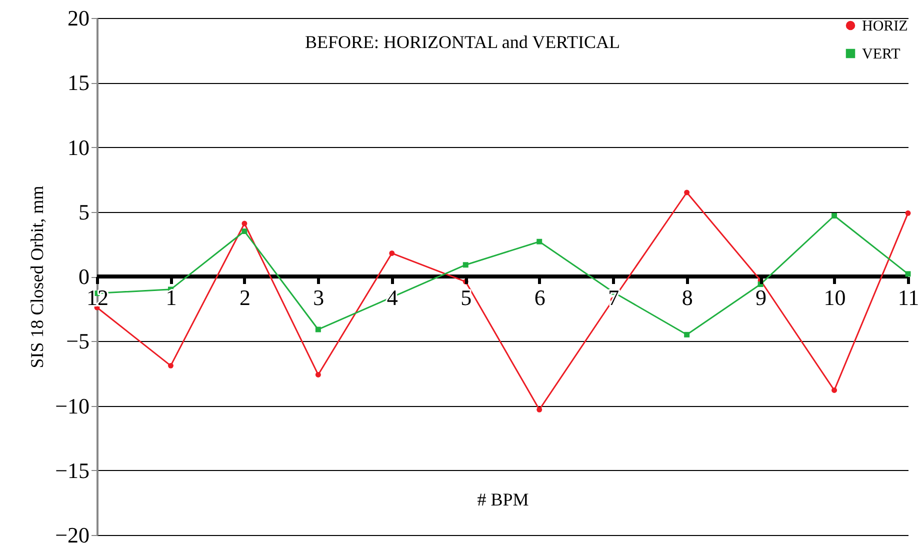 Image resolution: width=919 pixels, height=552 pixels. I want to click on y-tick-label: −20, so click(72, 535).